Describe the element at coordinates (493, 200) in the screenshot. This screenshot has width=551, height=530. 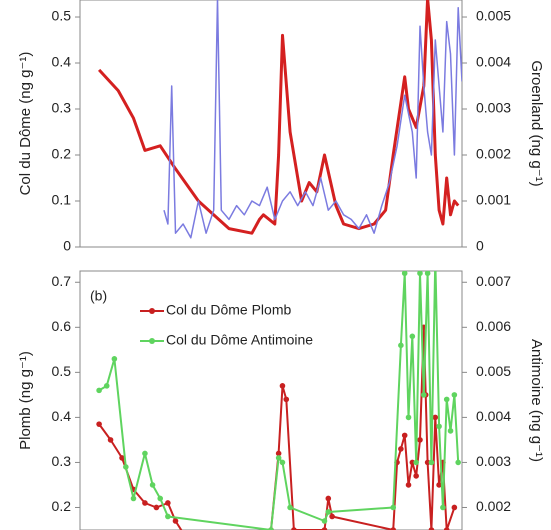
I see `y2-tick-label: 0.001` at that location.